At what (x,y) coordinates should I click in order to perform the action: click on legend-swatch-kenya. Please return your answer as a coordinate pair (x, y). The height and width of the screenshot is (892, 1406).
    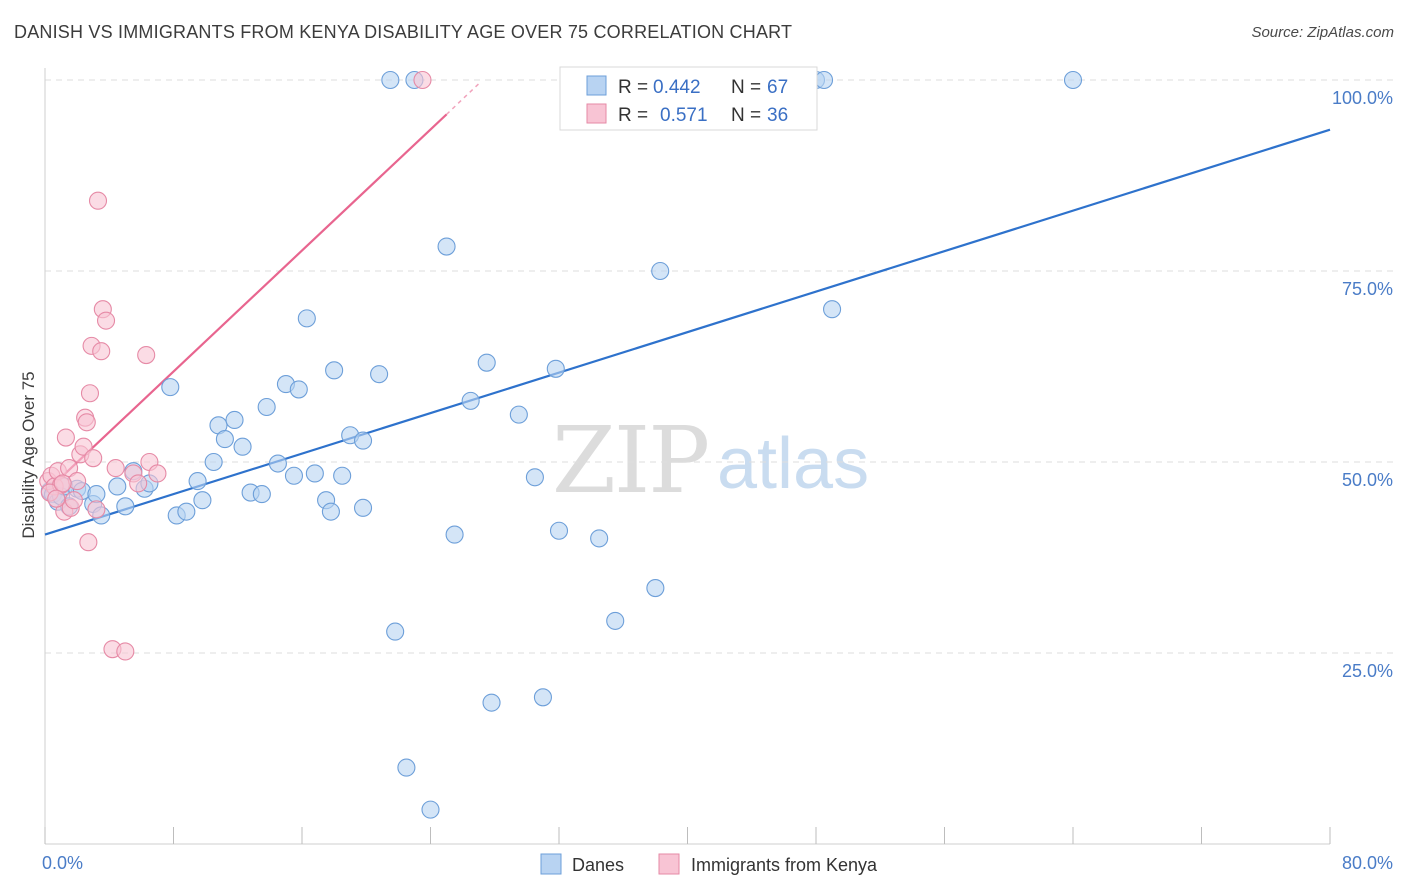
    Looking at the image, I should click on (596, 113).